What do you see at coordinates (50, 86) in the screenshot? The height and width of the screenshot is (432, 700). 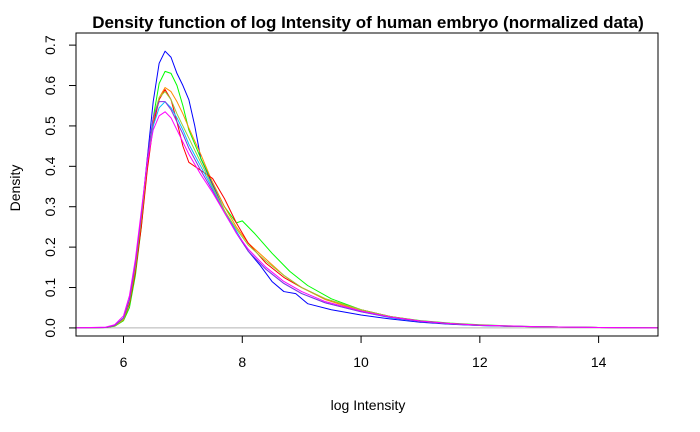 I see `y-tick-label: 0.6` at bounding box center [50, 86].